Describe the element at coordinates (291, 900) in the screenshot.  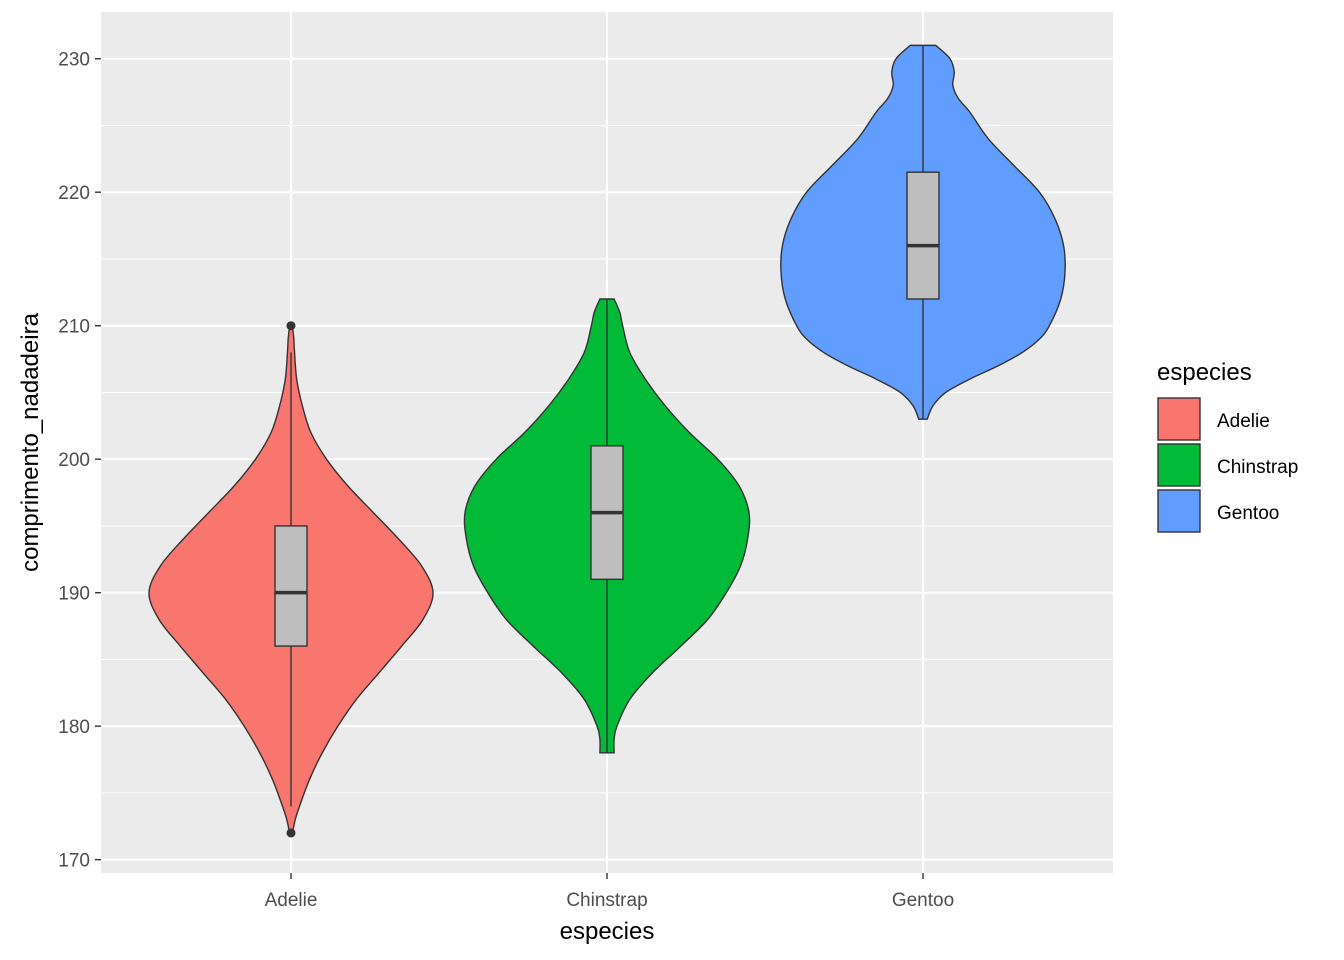
I see `x-tick-label: Adelie` at that location.